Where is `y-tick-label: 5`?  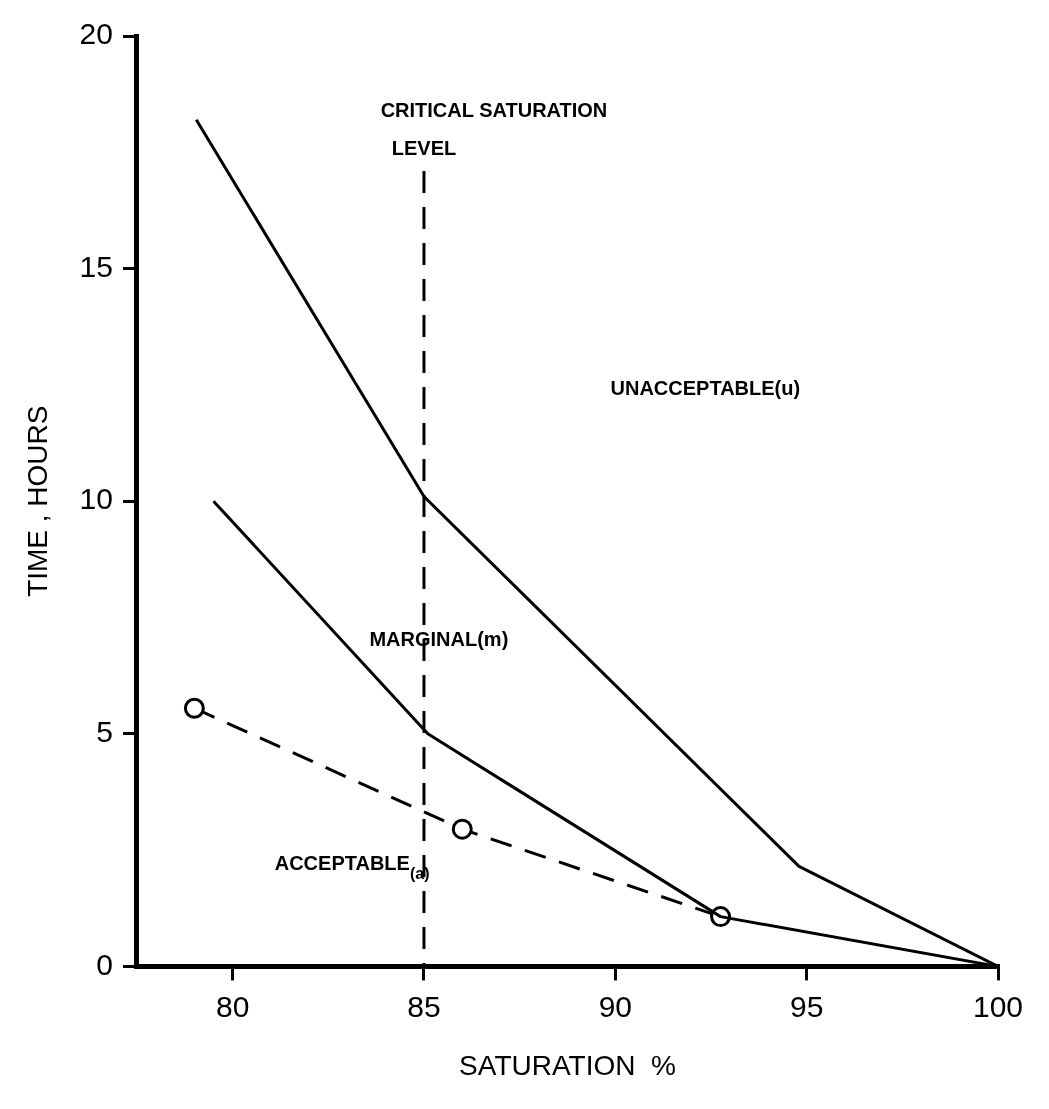 y-tick-label: 5 is located at coordinates (104, 732).